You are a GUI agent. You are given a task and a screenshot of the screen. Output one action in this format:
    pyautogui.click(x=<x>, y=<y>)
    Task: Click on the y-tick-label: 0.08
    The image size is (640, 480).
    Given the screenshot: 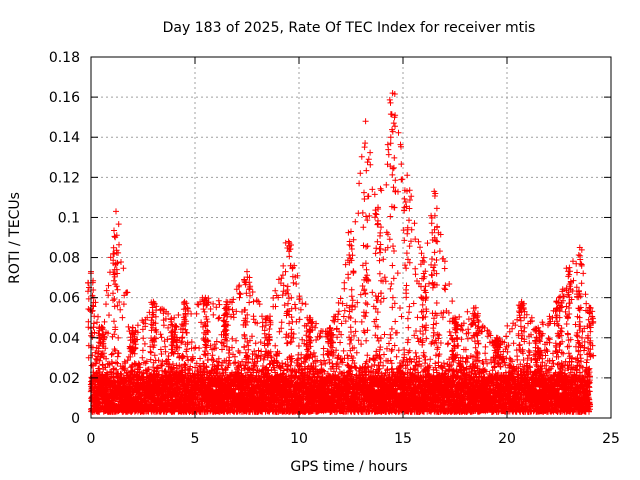 What is the action you would take?
    pyautogui.click(x=64, y=259)
    